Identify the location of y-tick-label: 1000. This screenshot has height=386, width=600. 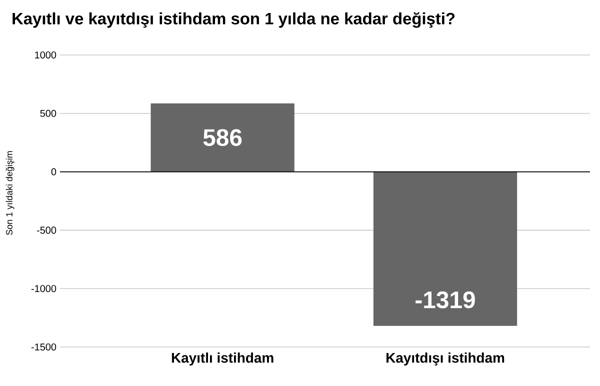
(45, 55).